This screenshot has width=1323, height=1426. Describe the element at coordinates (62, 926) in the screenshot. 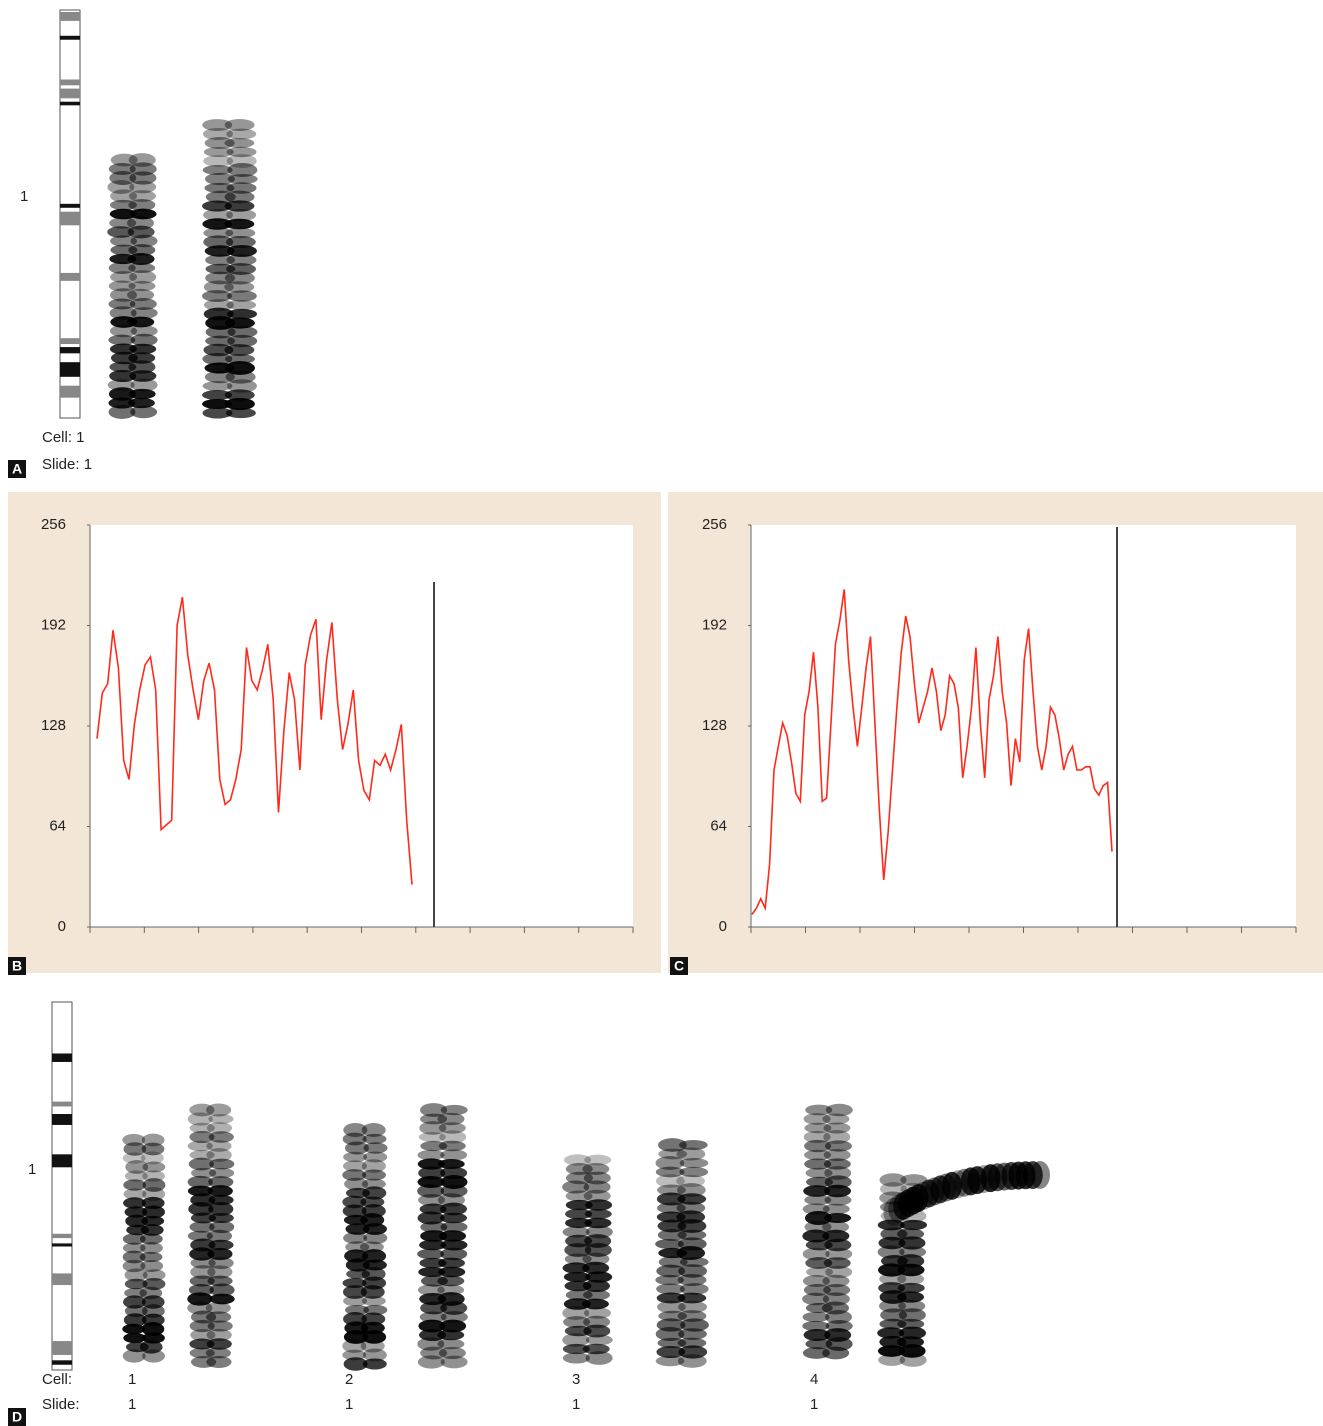

I see `y-tick-label: 0` at that location.